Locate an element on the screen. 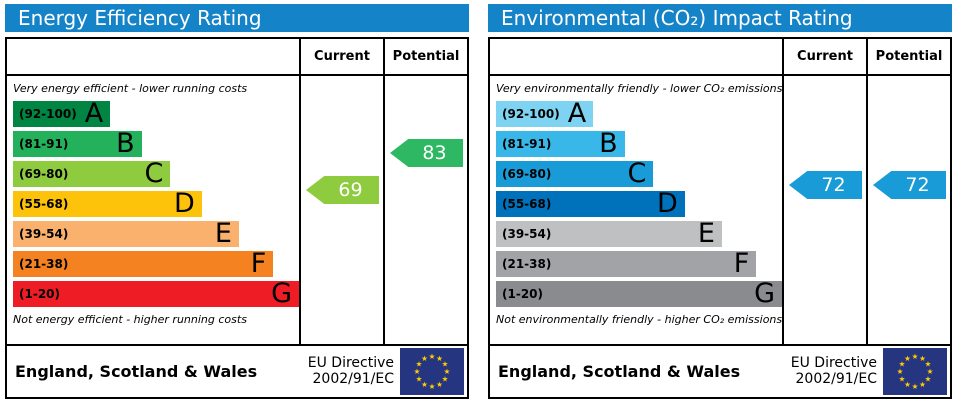  eu-flag-icon: ★ ★★ ★★★ ★★★ ★★★ is located at coordinates (915, 371).